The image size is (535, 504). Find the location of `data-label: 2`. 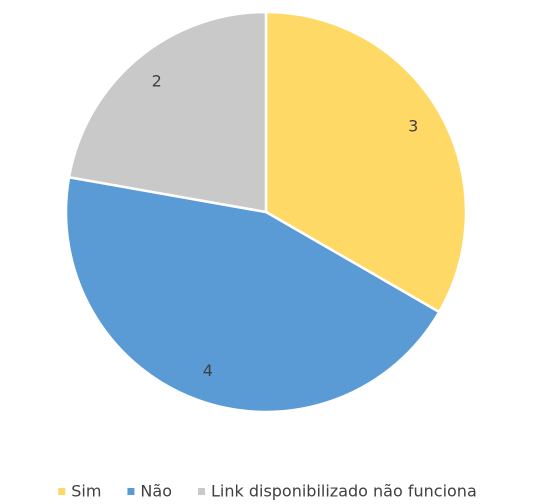

data-label: 2 is located at coordinates (157, 80).